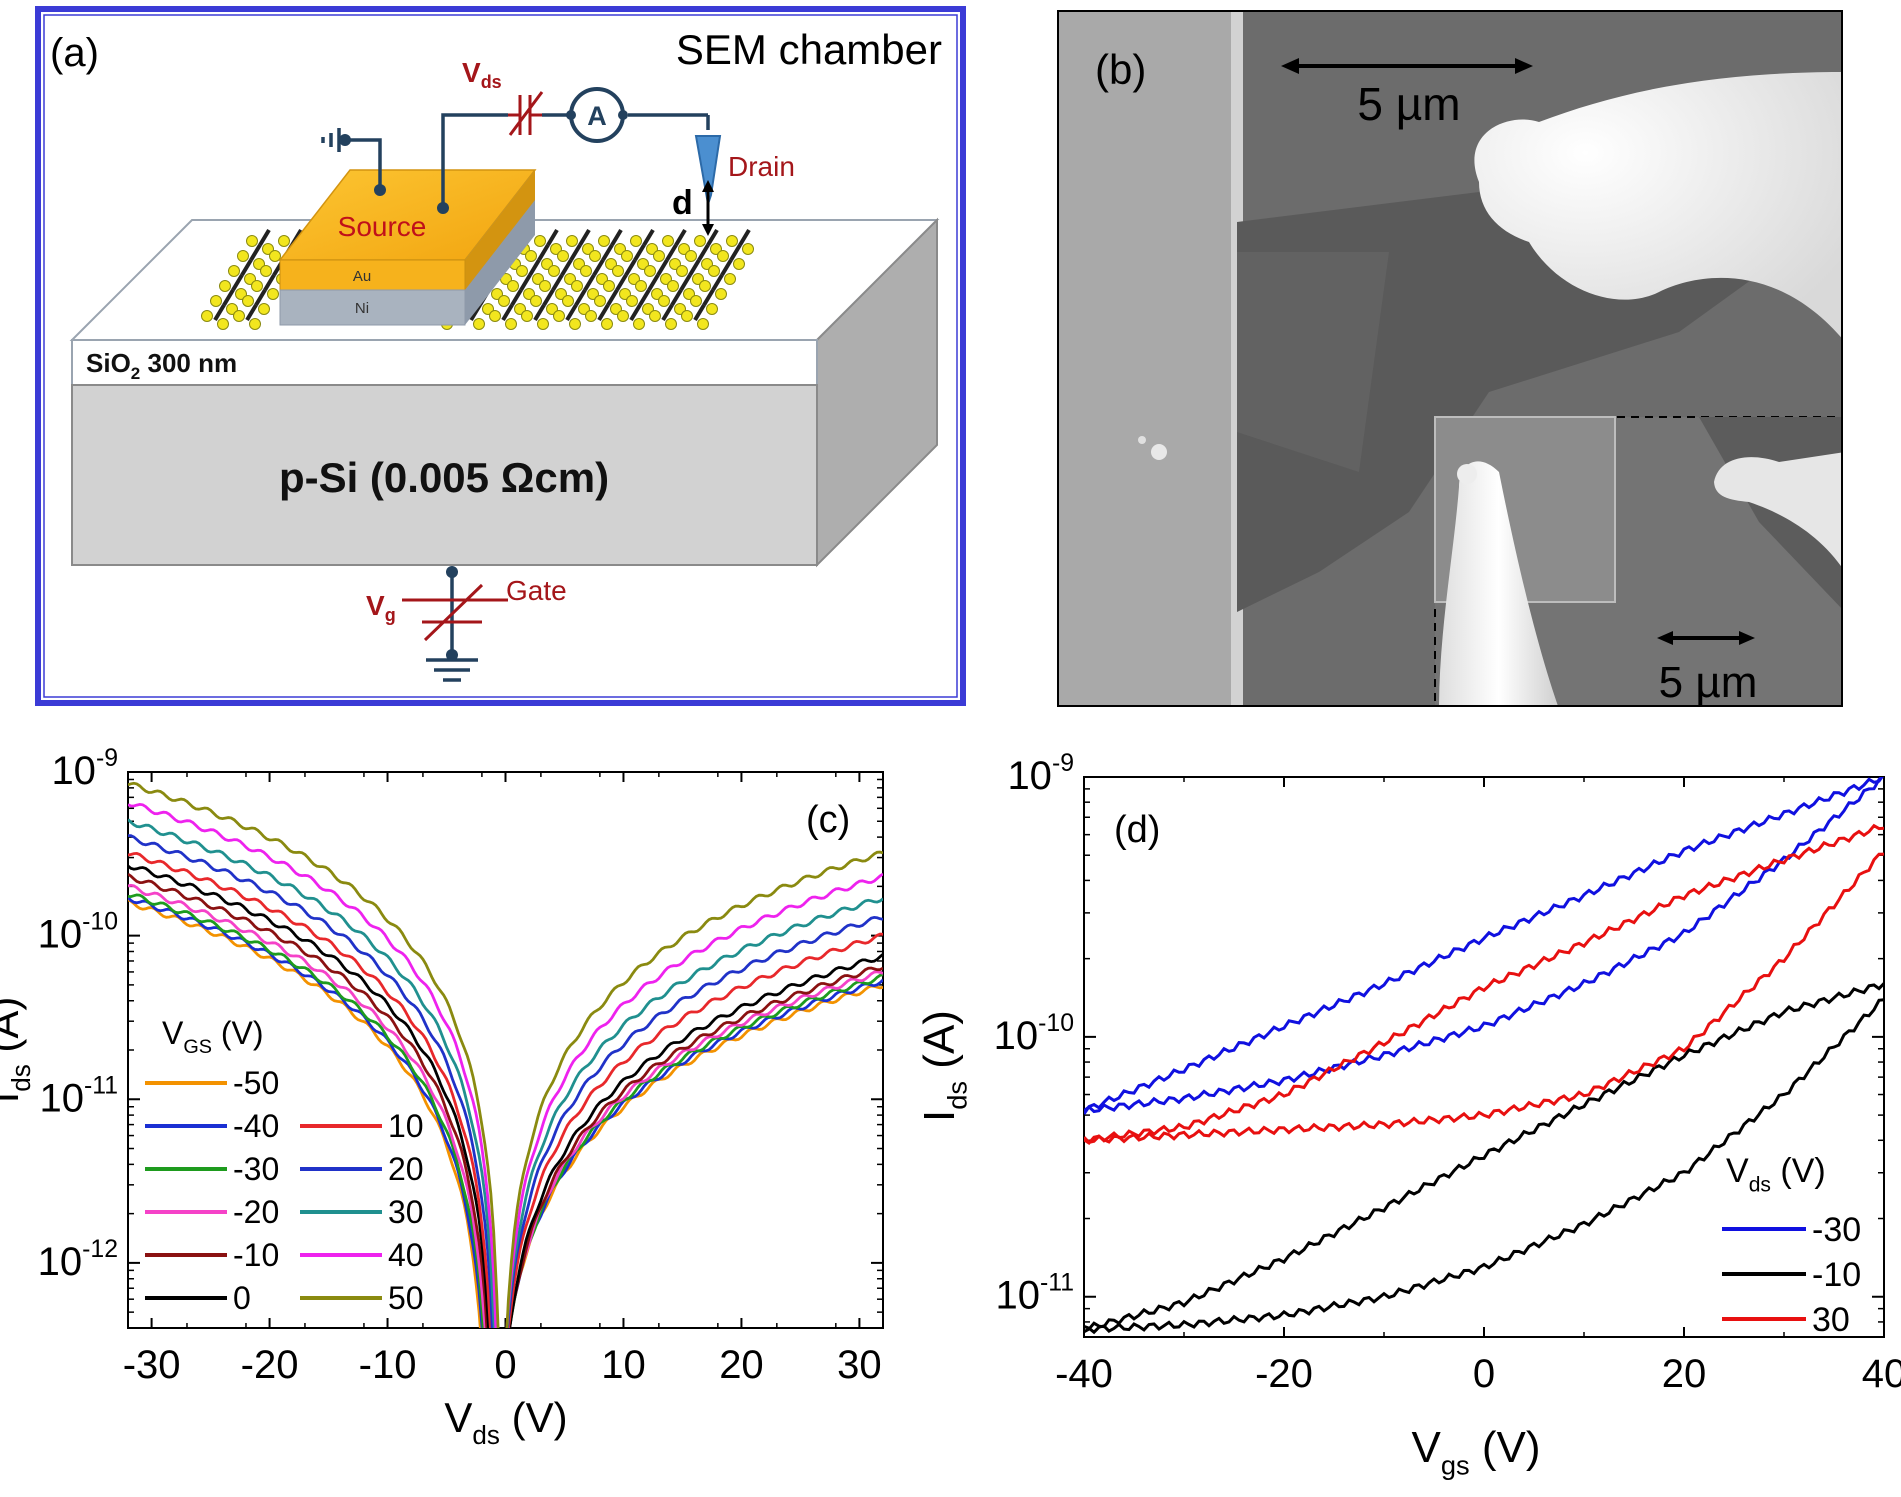  What do you see at coordinates (372, 275) in the screenshot?
I see `au-layer` at bounding box center [372, 275].